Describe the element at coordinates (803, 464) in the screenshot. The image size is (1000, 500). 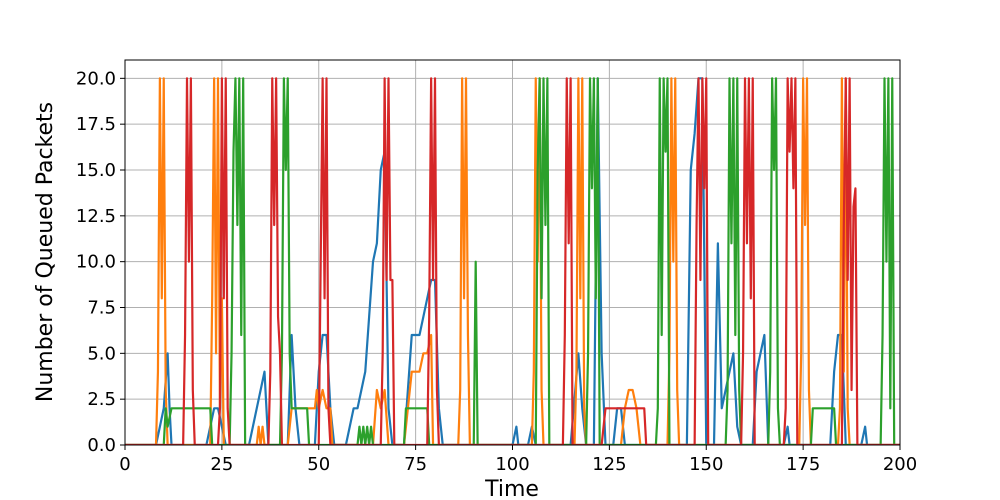
I see `x-tick-label: 175` at that location.